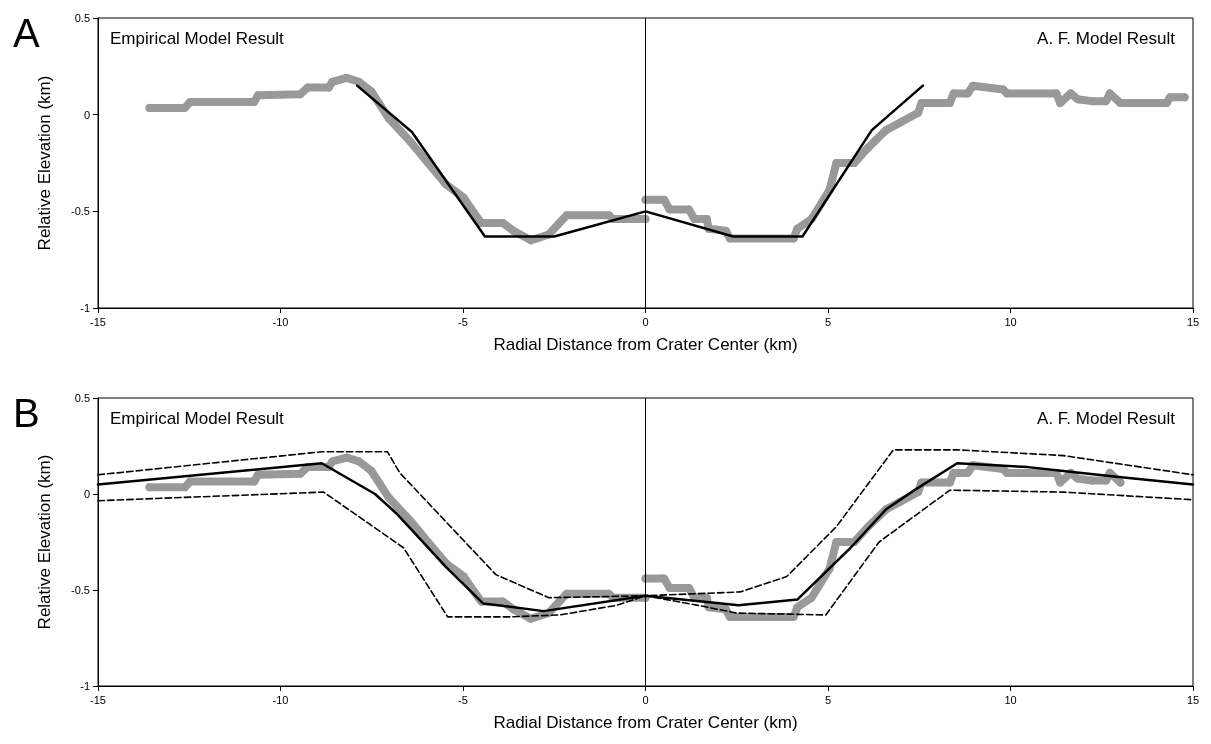 This screenshot has height=744, width=1211. Describe the element at coordinates (26, 33) in the screenshot. I see `chart-title: A` at that location.